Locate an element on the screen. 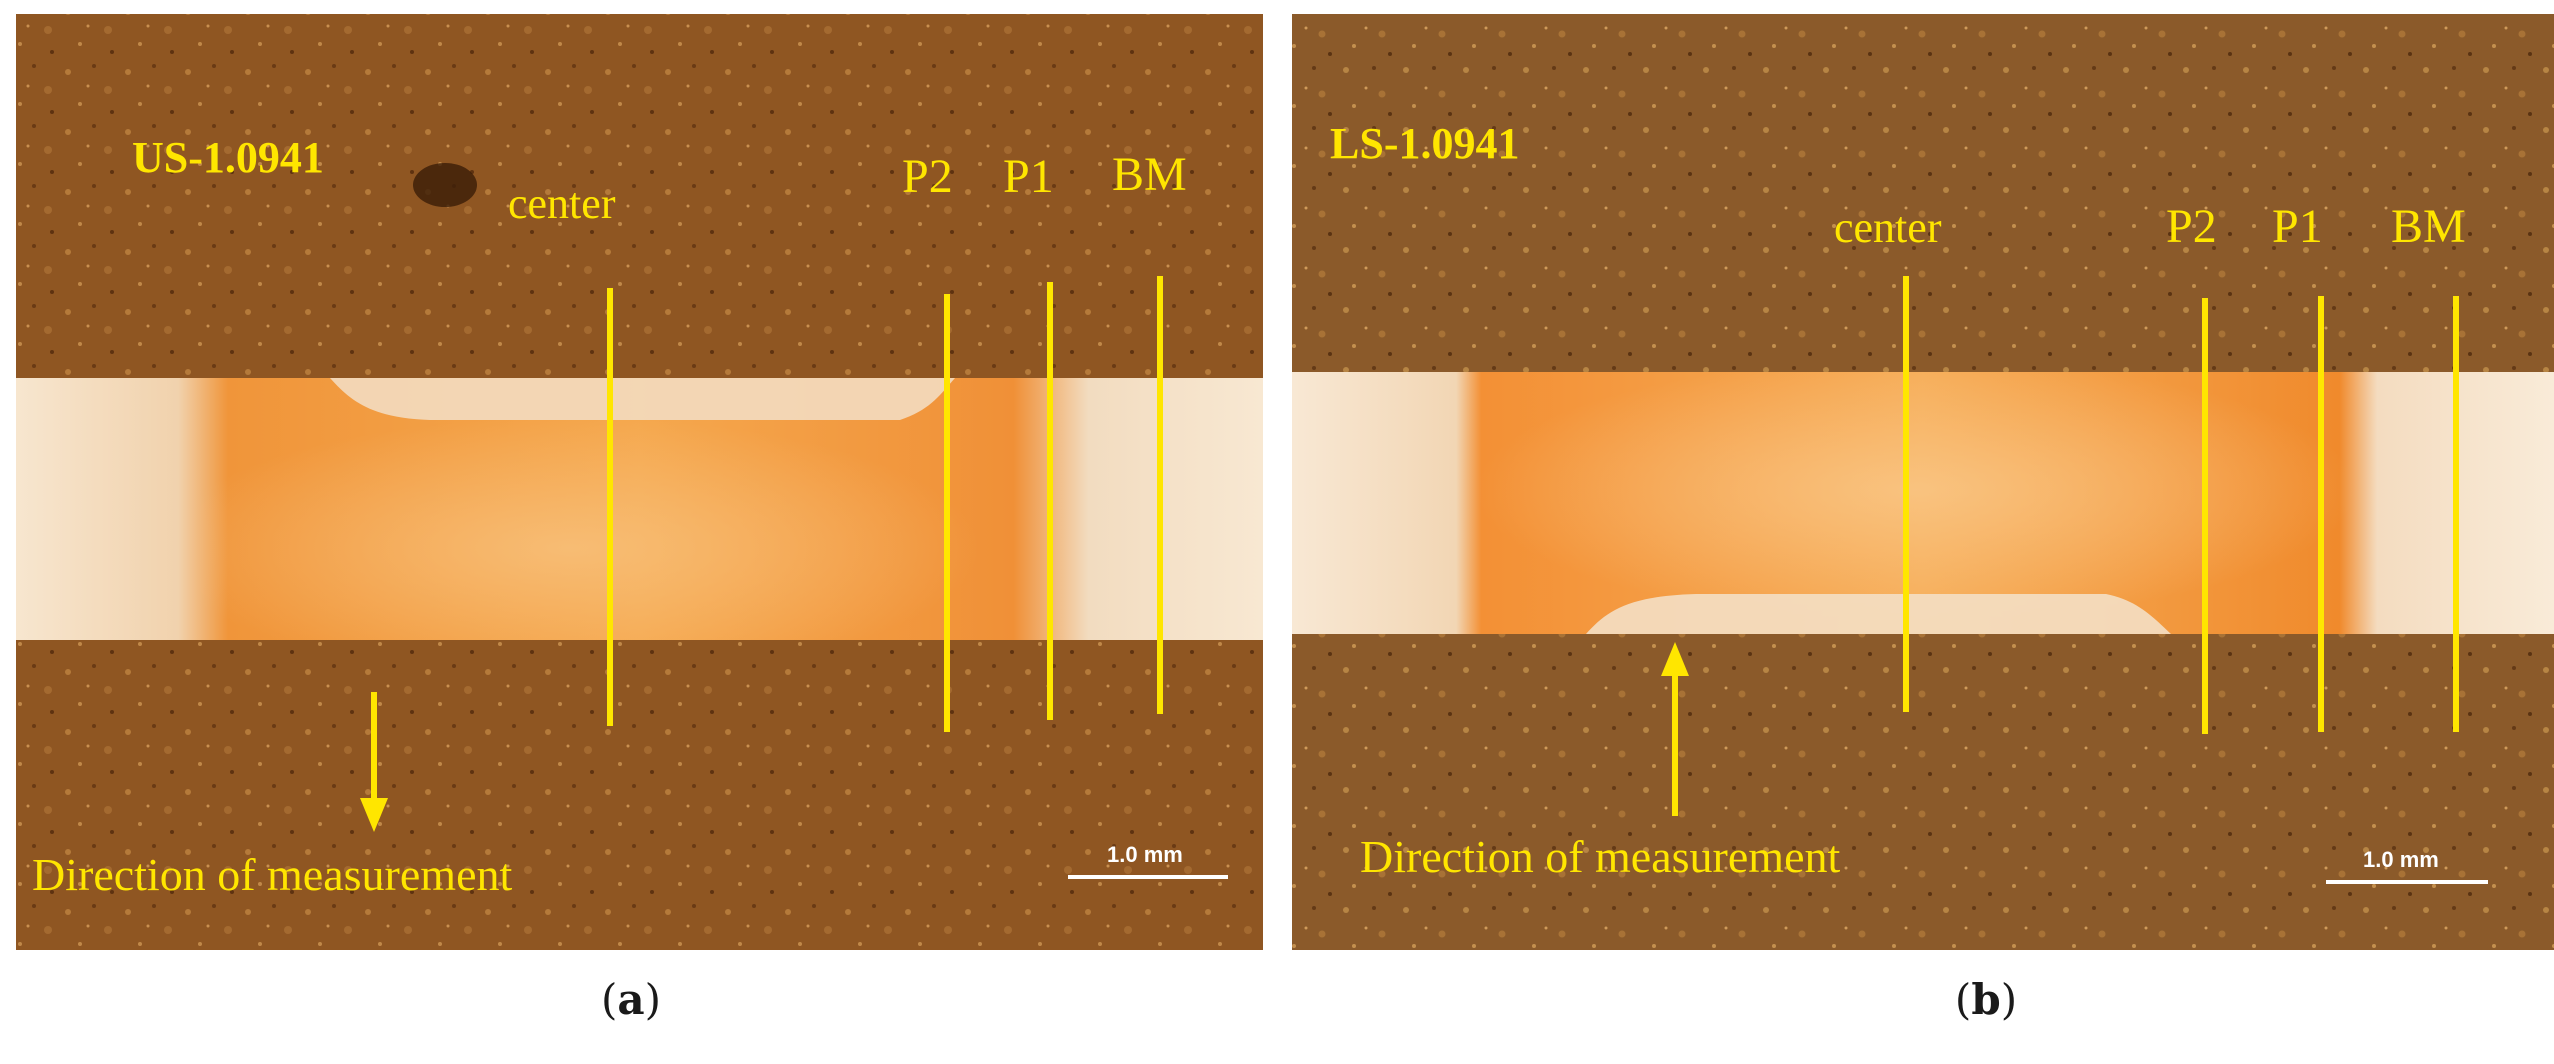 The width and height of the screenshot is (2554, 1064). sample-label: US-1.0941 is located at coordinates (228, 157).